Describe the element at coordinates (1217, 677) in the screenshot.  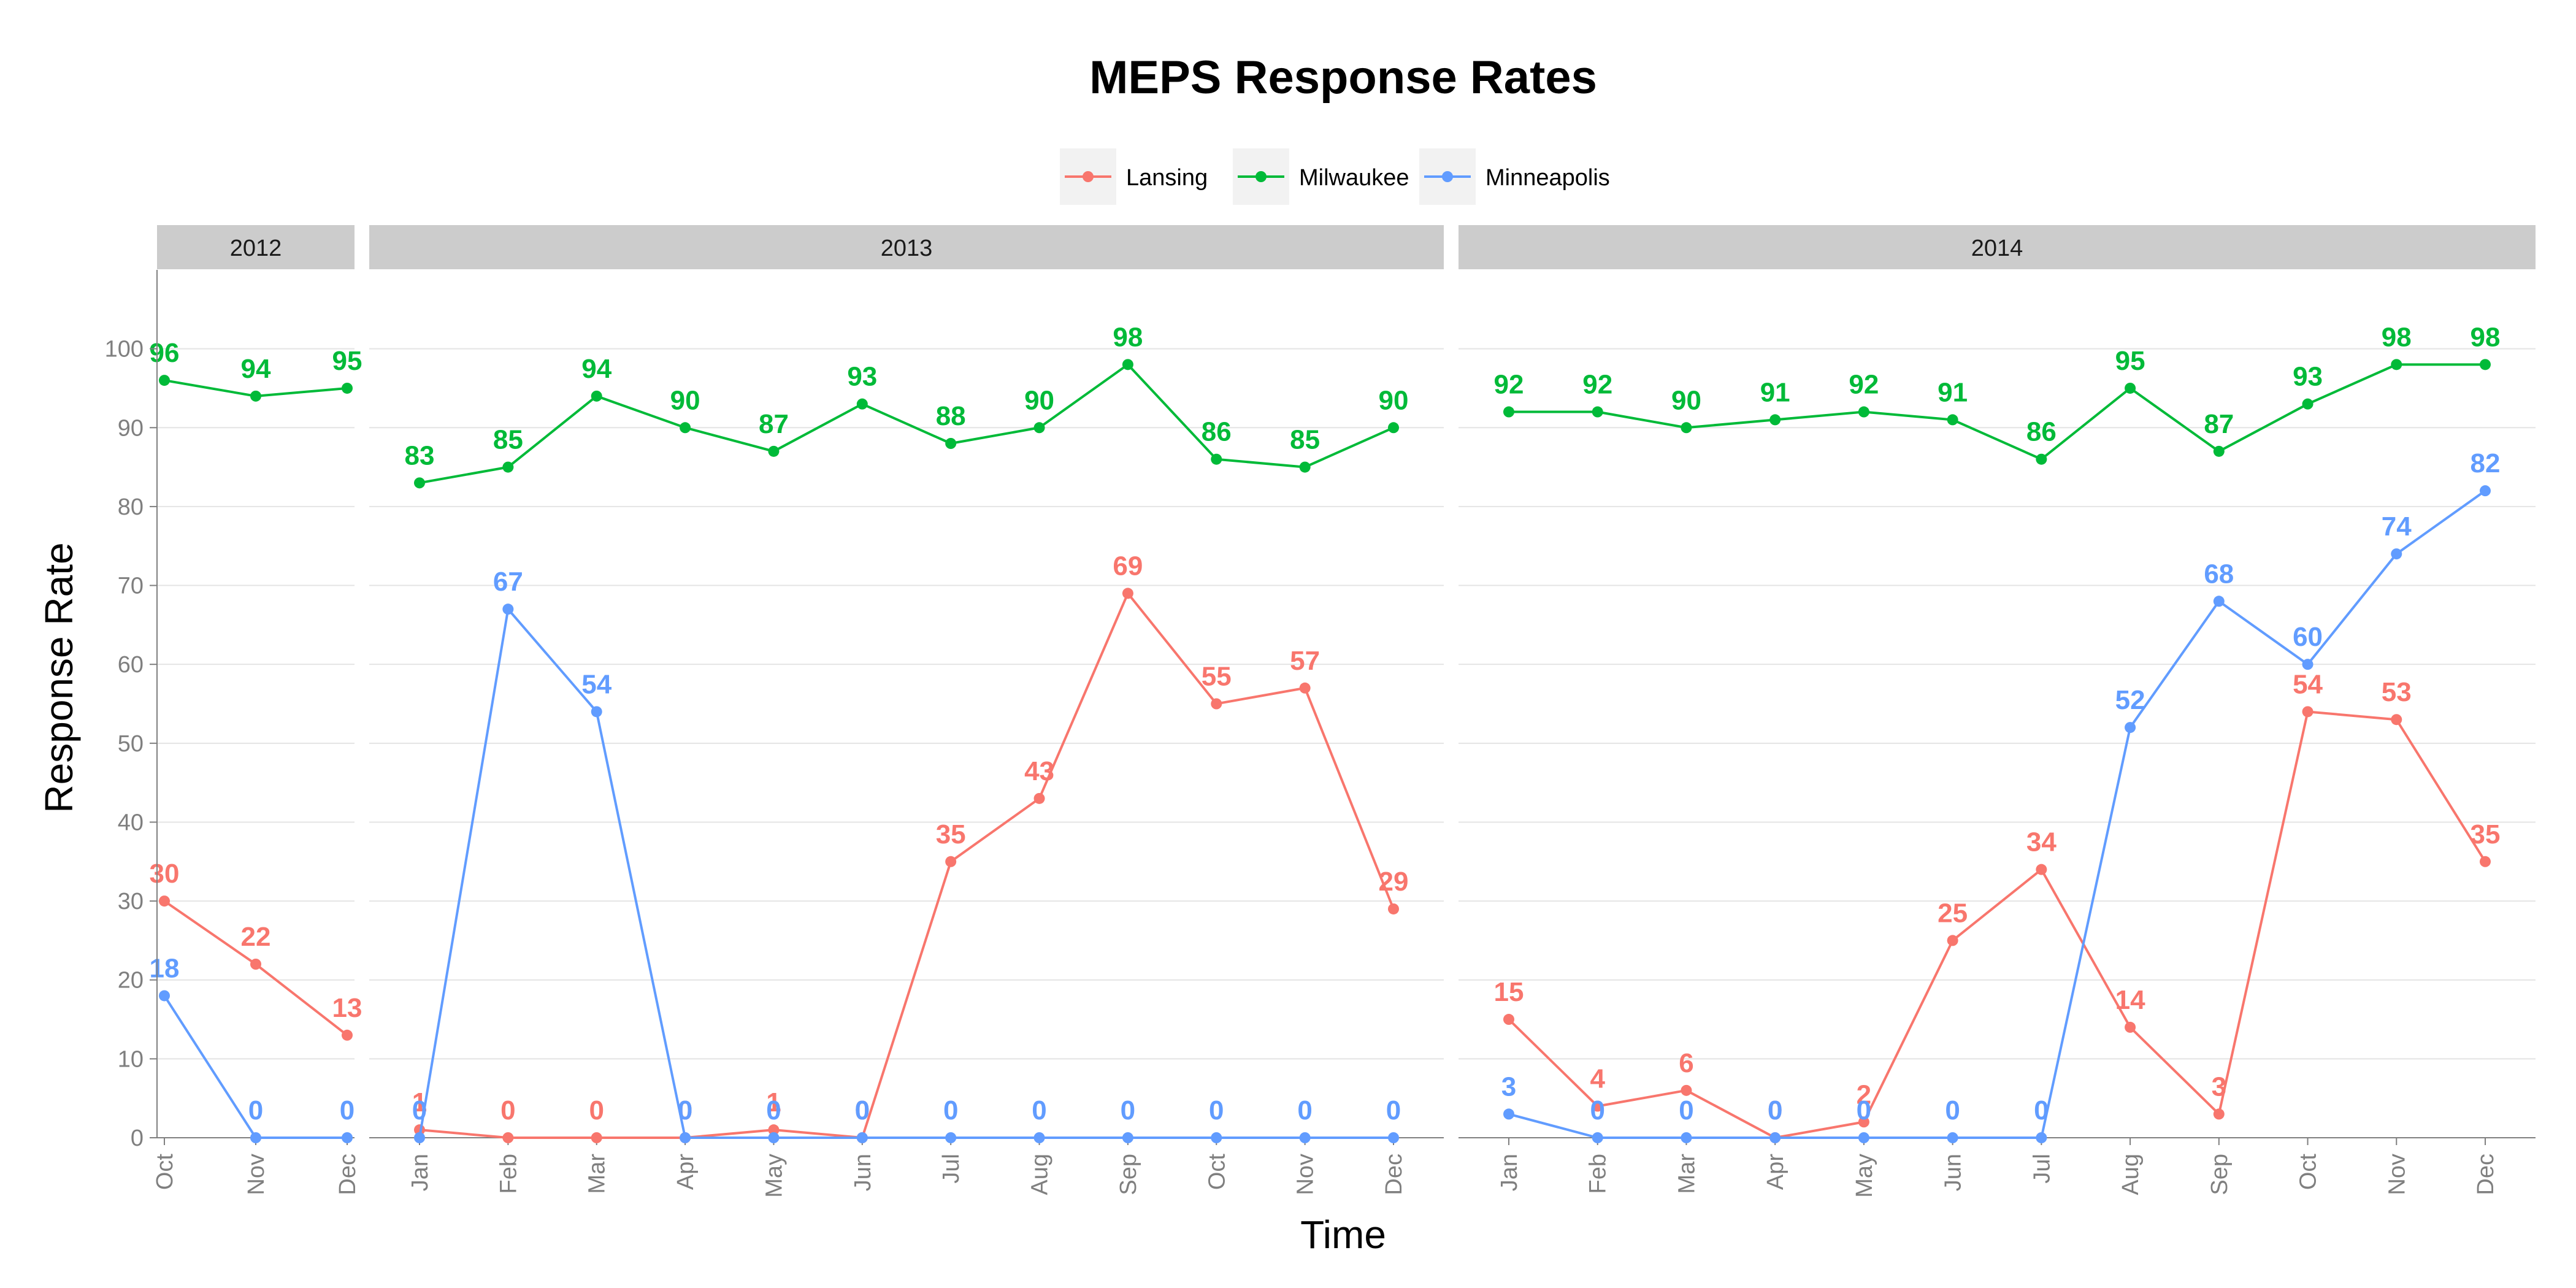
I see `data-label: 55` at that location.